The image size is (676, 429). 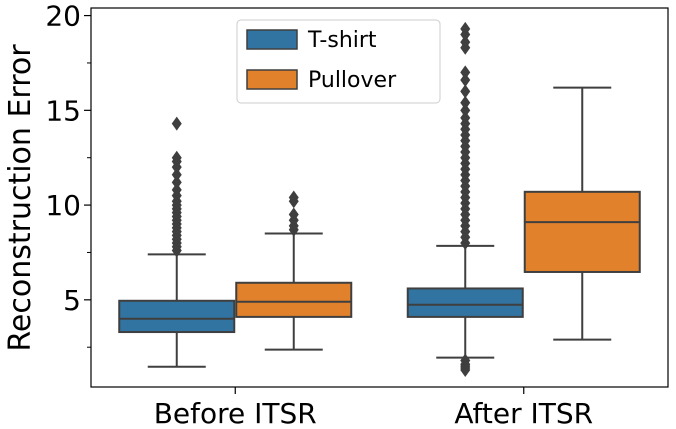 What do you see at coordinates (63, 110) in the screenshot?
I see `y-tick-label: 15` at bounding box center [63, 110].